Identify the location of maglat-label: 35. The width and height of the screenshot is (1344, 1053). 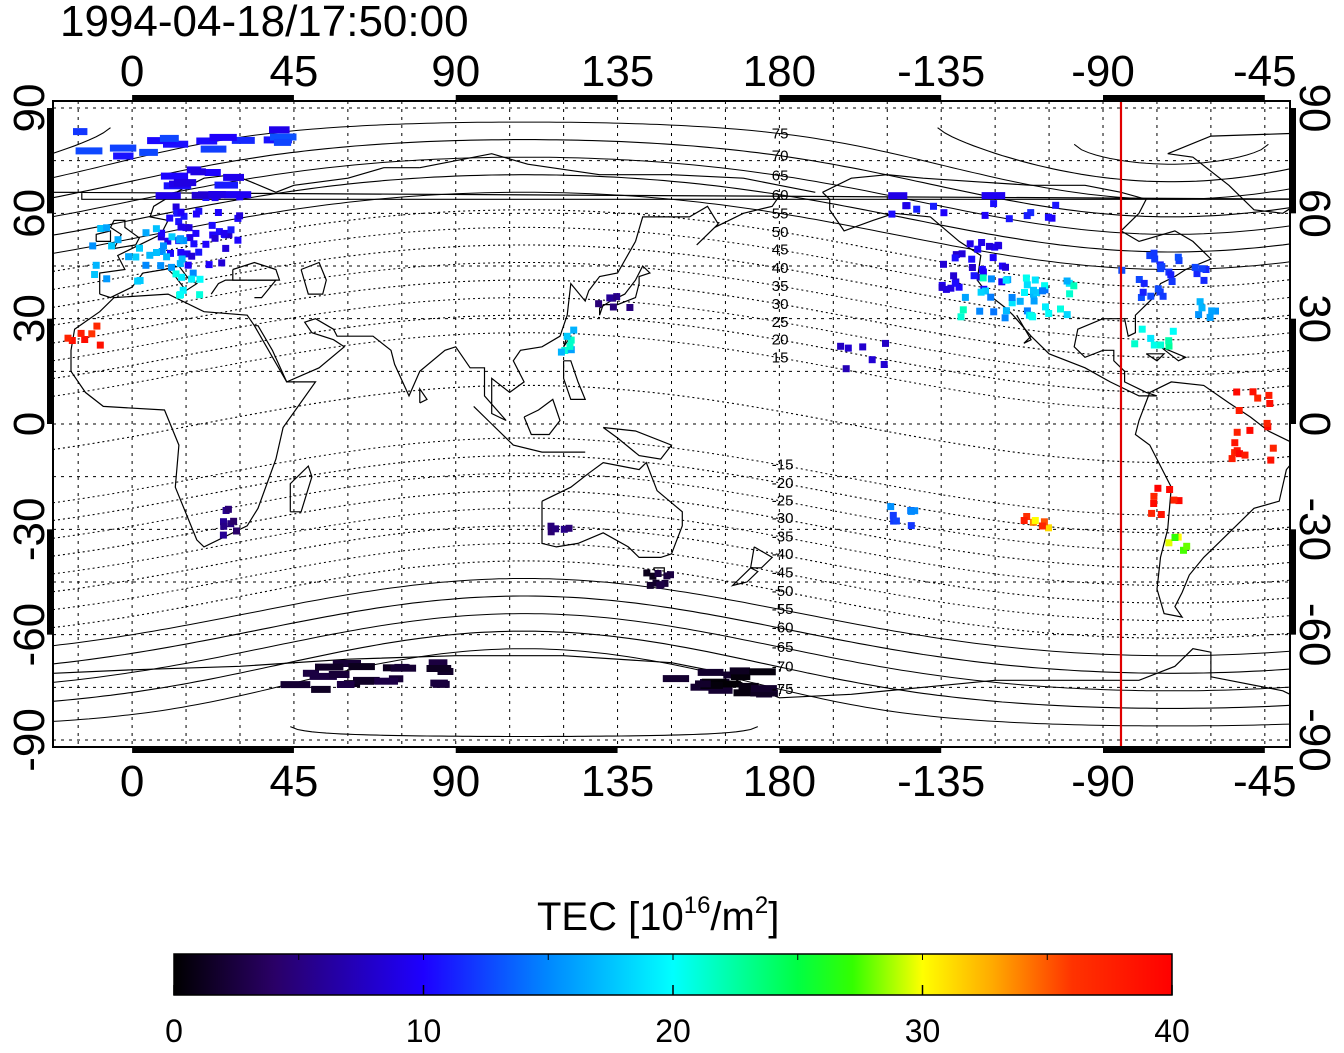
(780, 286).